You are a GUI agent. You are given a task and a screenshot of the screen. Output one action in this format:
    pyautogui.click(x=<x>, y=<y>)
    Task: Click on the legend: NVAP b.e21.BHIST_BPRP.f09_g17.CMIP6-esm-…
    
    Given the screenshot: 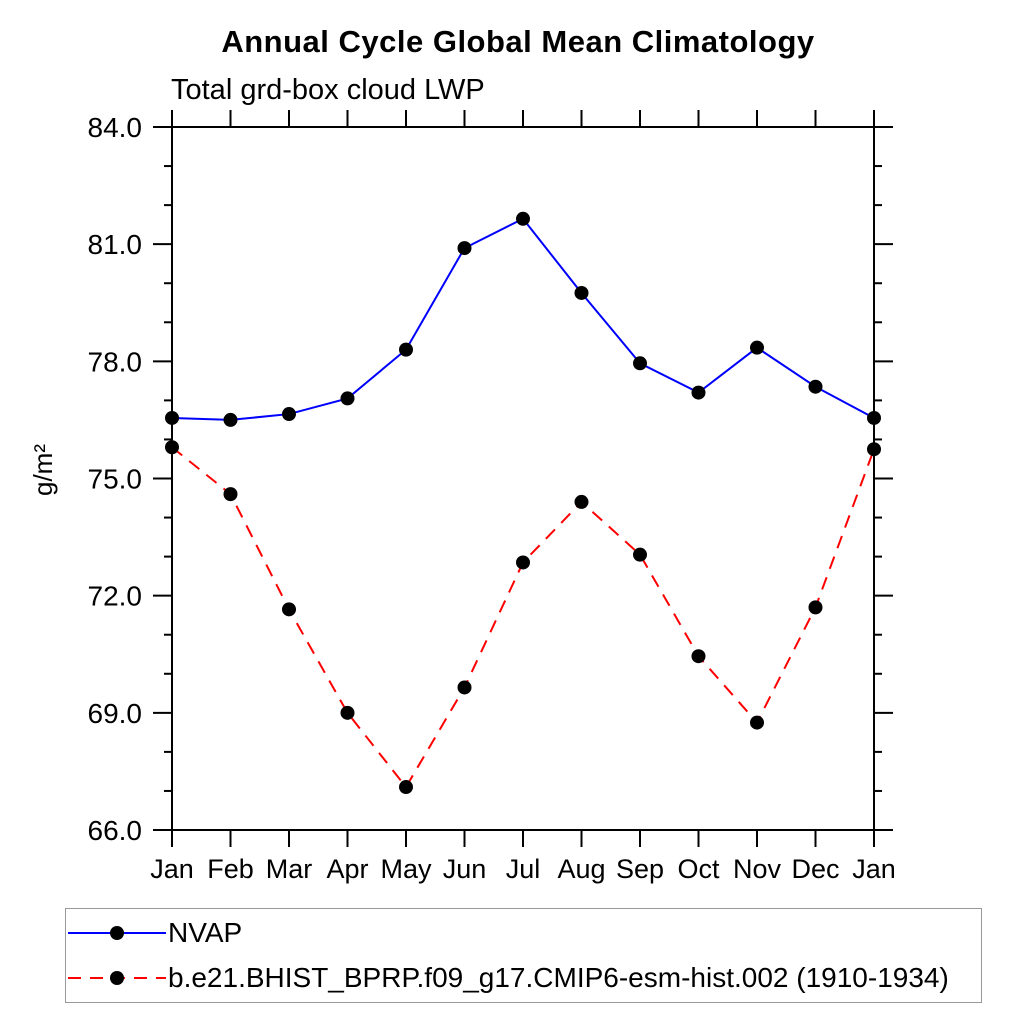 What is the action you would take?
    pyautogui.click(x=523, y=955)
    